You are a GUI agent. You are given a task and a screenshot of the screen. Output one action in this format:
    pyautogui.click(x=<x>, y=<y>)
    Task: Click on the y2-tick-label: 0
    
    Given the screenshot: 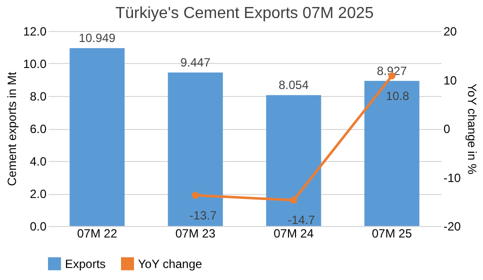 What is the action you would take?
    pyautogui.click(x=447, y=129)
    